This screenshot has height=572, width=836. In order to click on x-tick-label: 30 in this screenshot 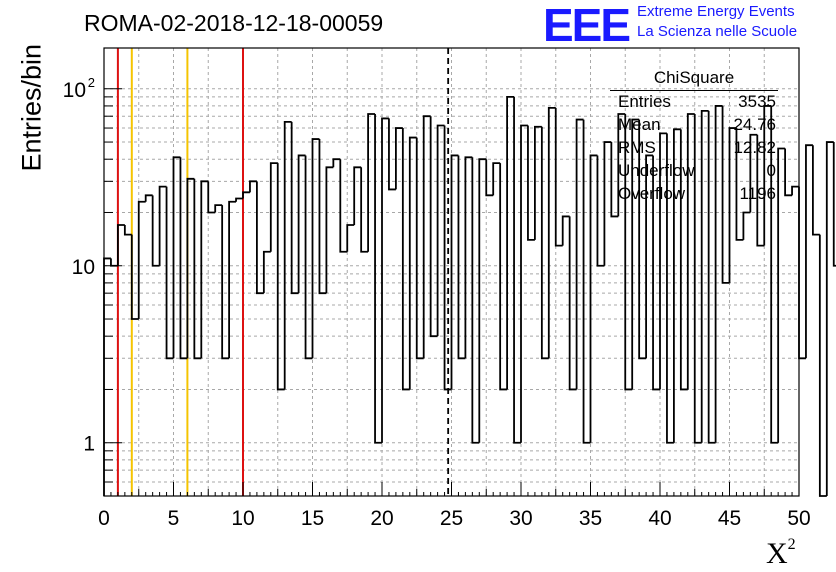, I will do `click(520, 518)`.